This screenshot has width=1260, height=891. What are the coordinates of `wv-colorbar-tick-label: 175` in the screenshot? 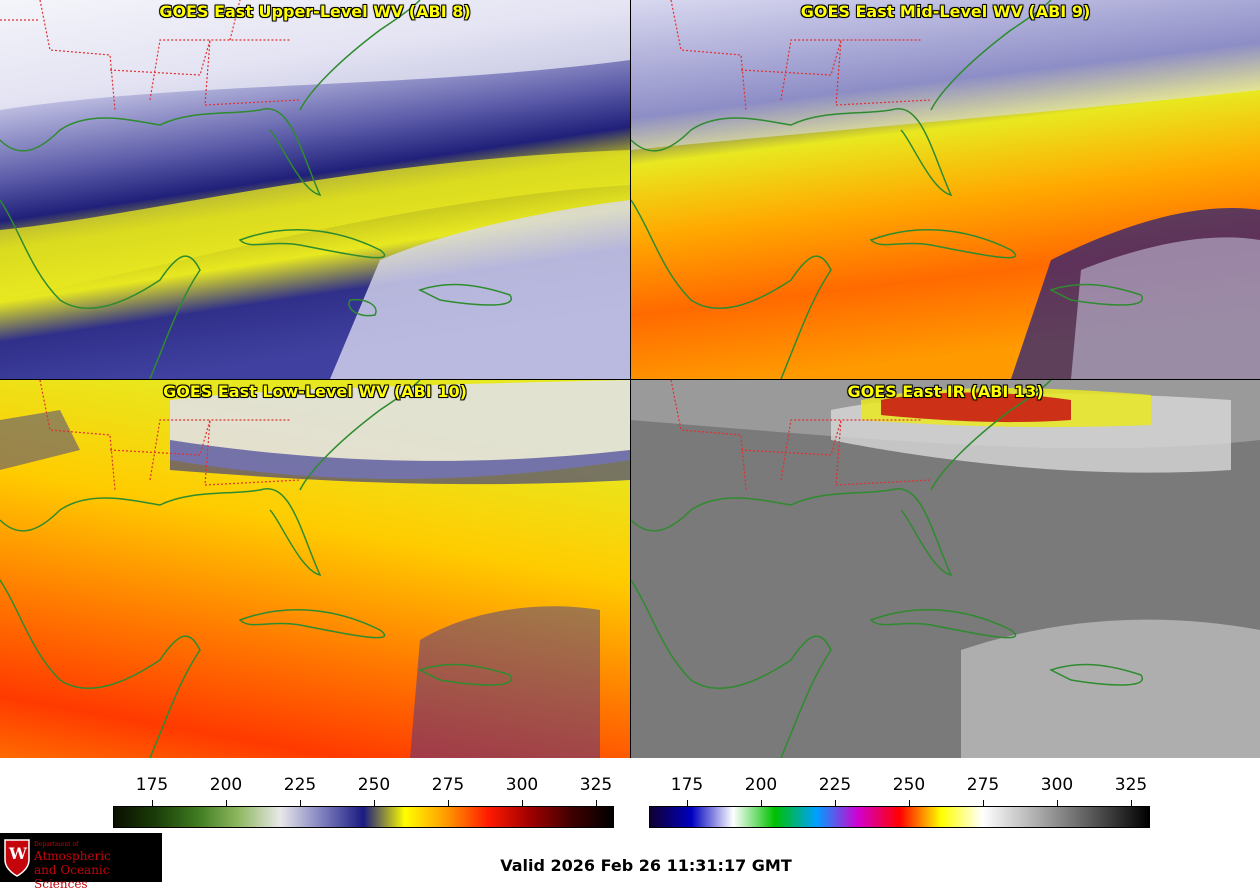 It's located at (152, 785).